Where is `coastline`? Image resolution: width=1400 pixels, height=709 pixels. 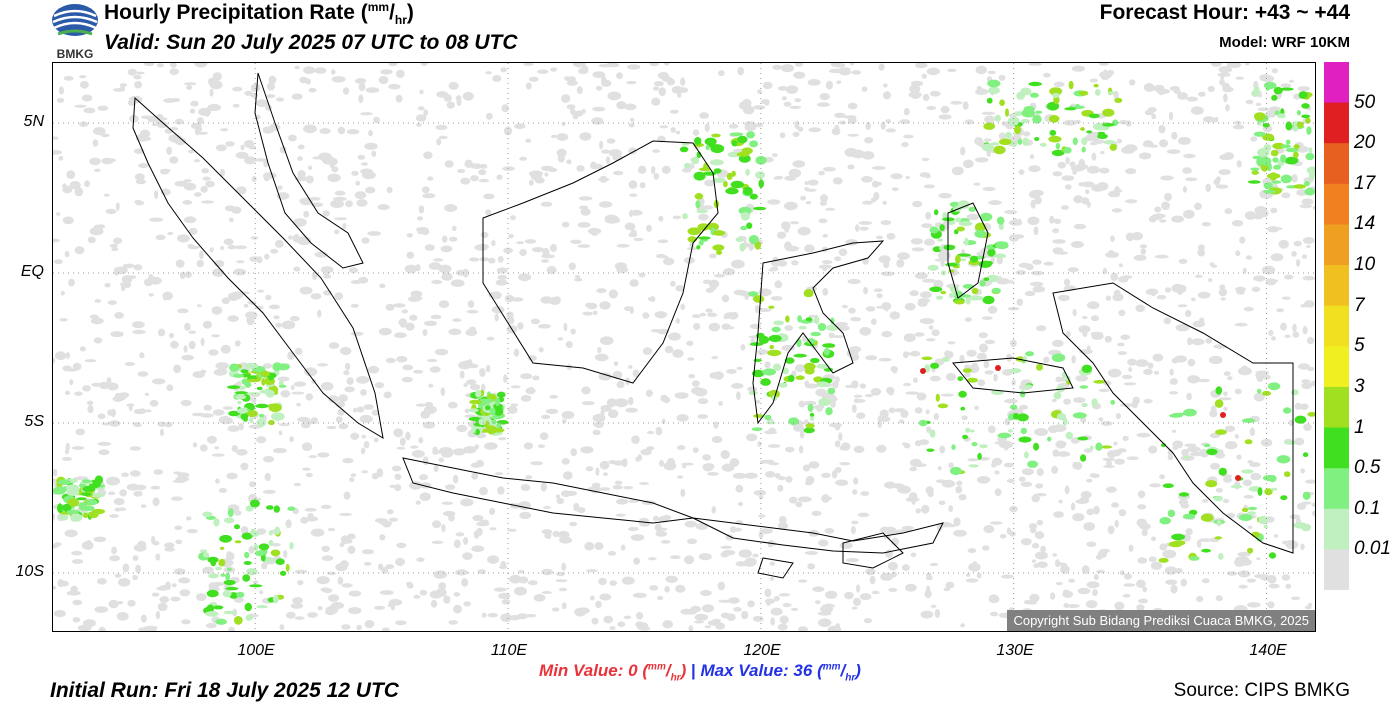 coastline is located at coordinates (775, 568).